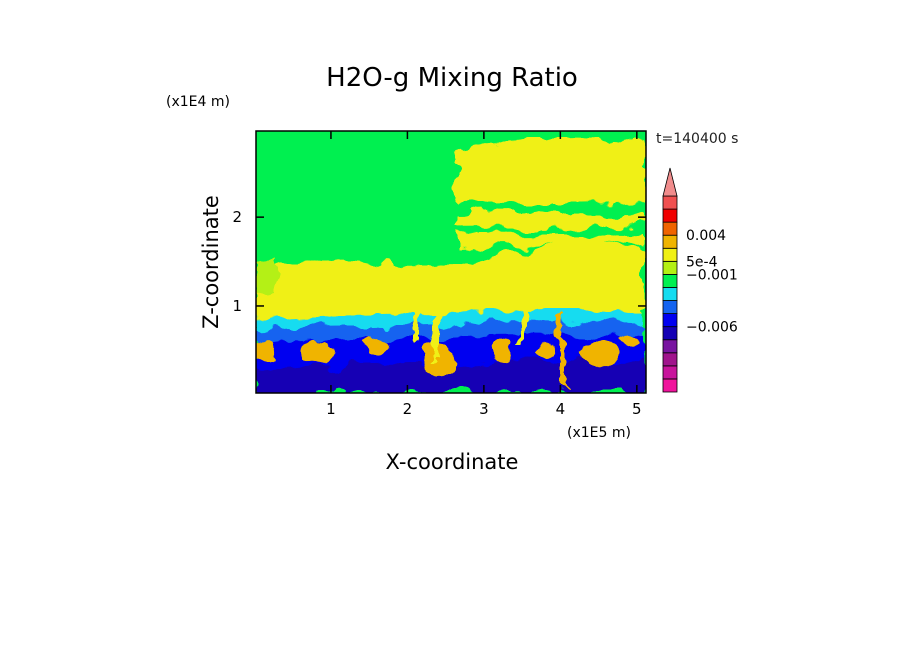 The width and height of the screenshot is (904, 654). Describe the element at coordinates (439, 261) in the screenshot. I see `y-ticks: 12` at that location.